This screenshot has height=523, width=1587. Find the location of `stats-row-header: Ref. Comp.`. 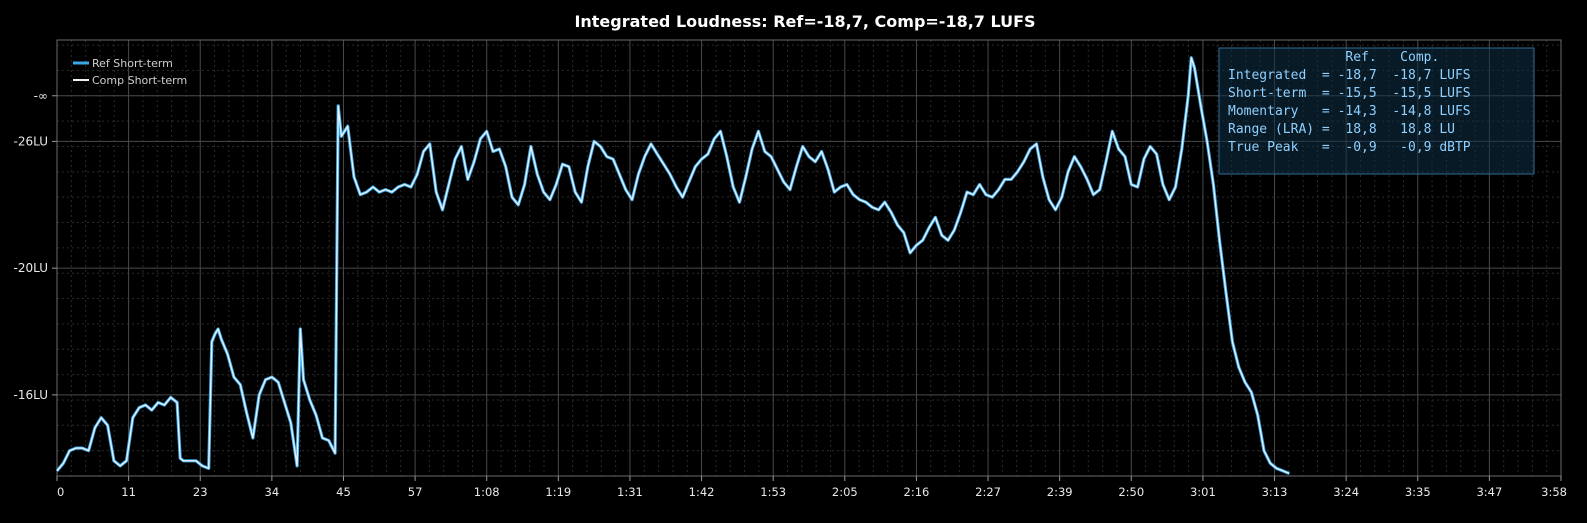

stats-row-header: Ref. Comp. is located at coordinates (1333, 57).